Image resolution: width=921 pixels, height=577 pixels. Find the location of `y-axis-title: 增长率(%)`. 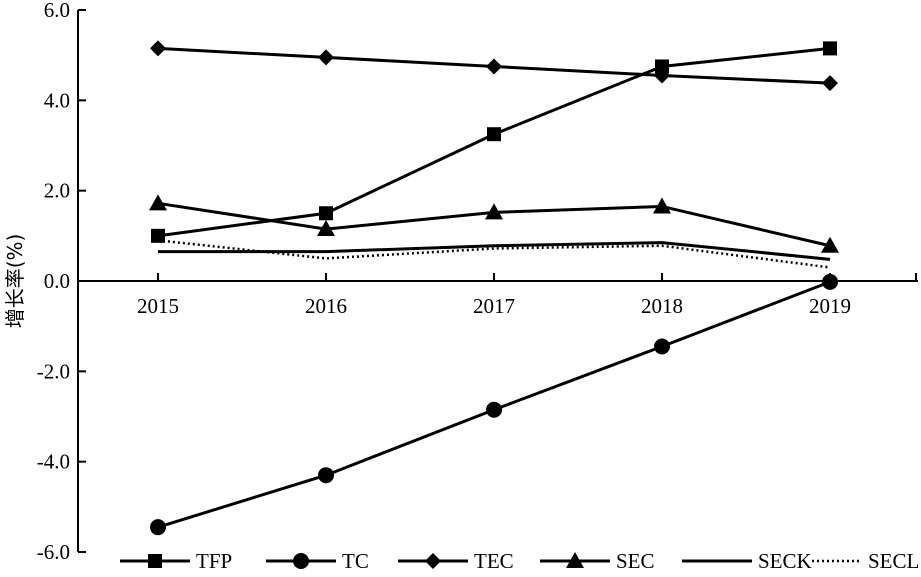

y-axis-title: 增长率(%) is located at coordinates (15, 281).